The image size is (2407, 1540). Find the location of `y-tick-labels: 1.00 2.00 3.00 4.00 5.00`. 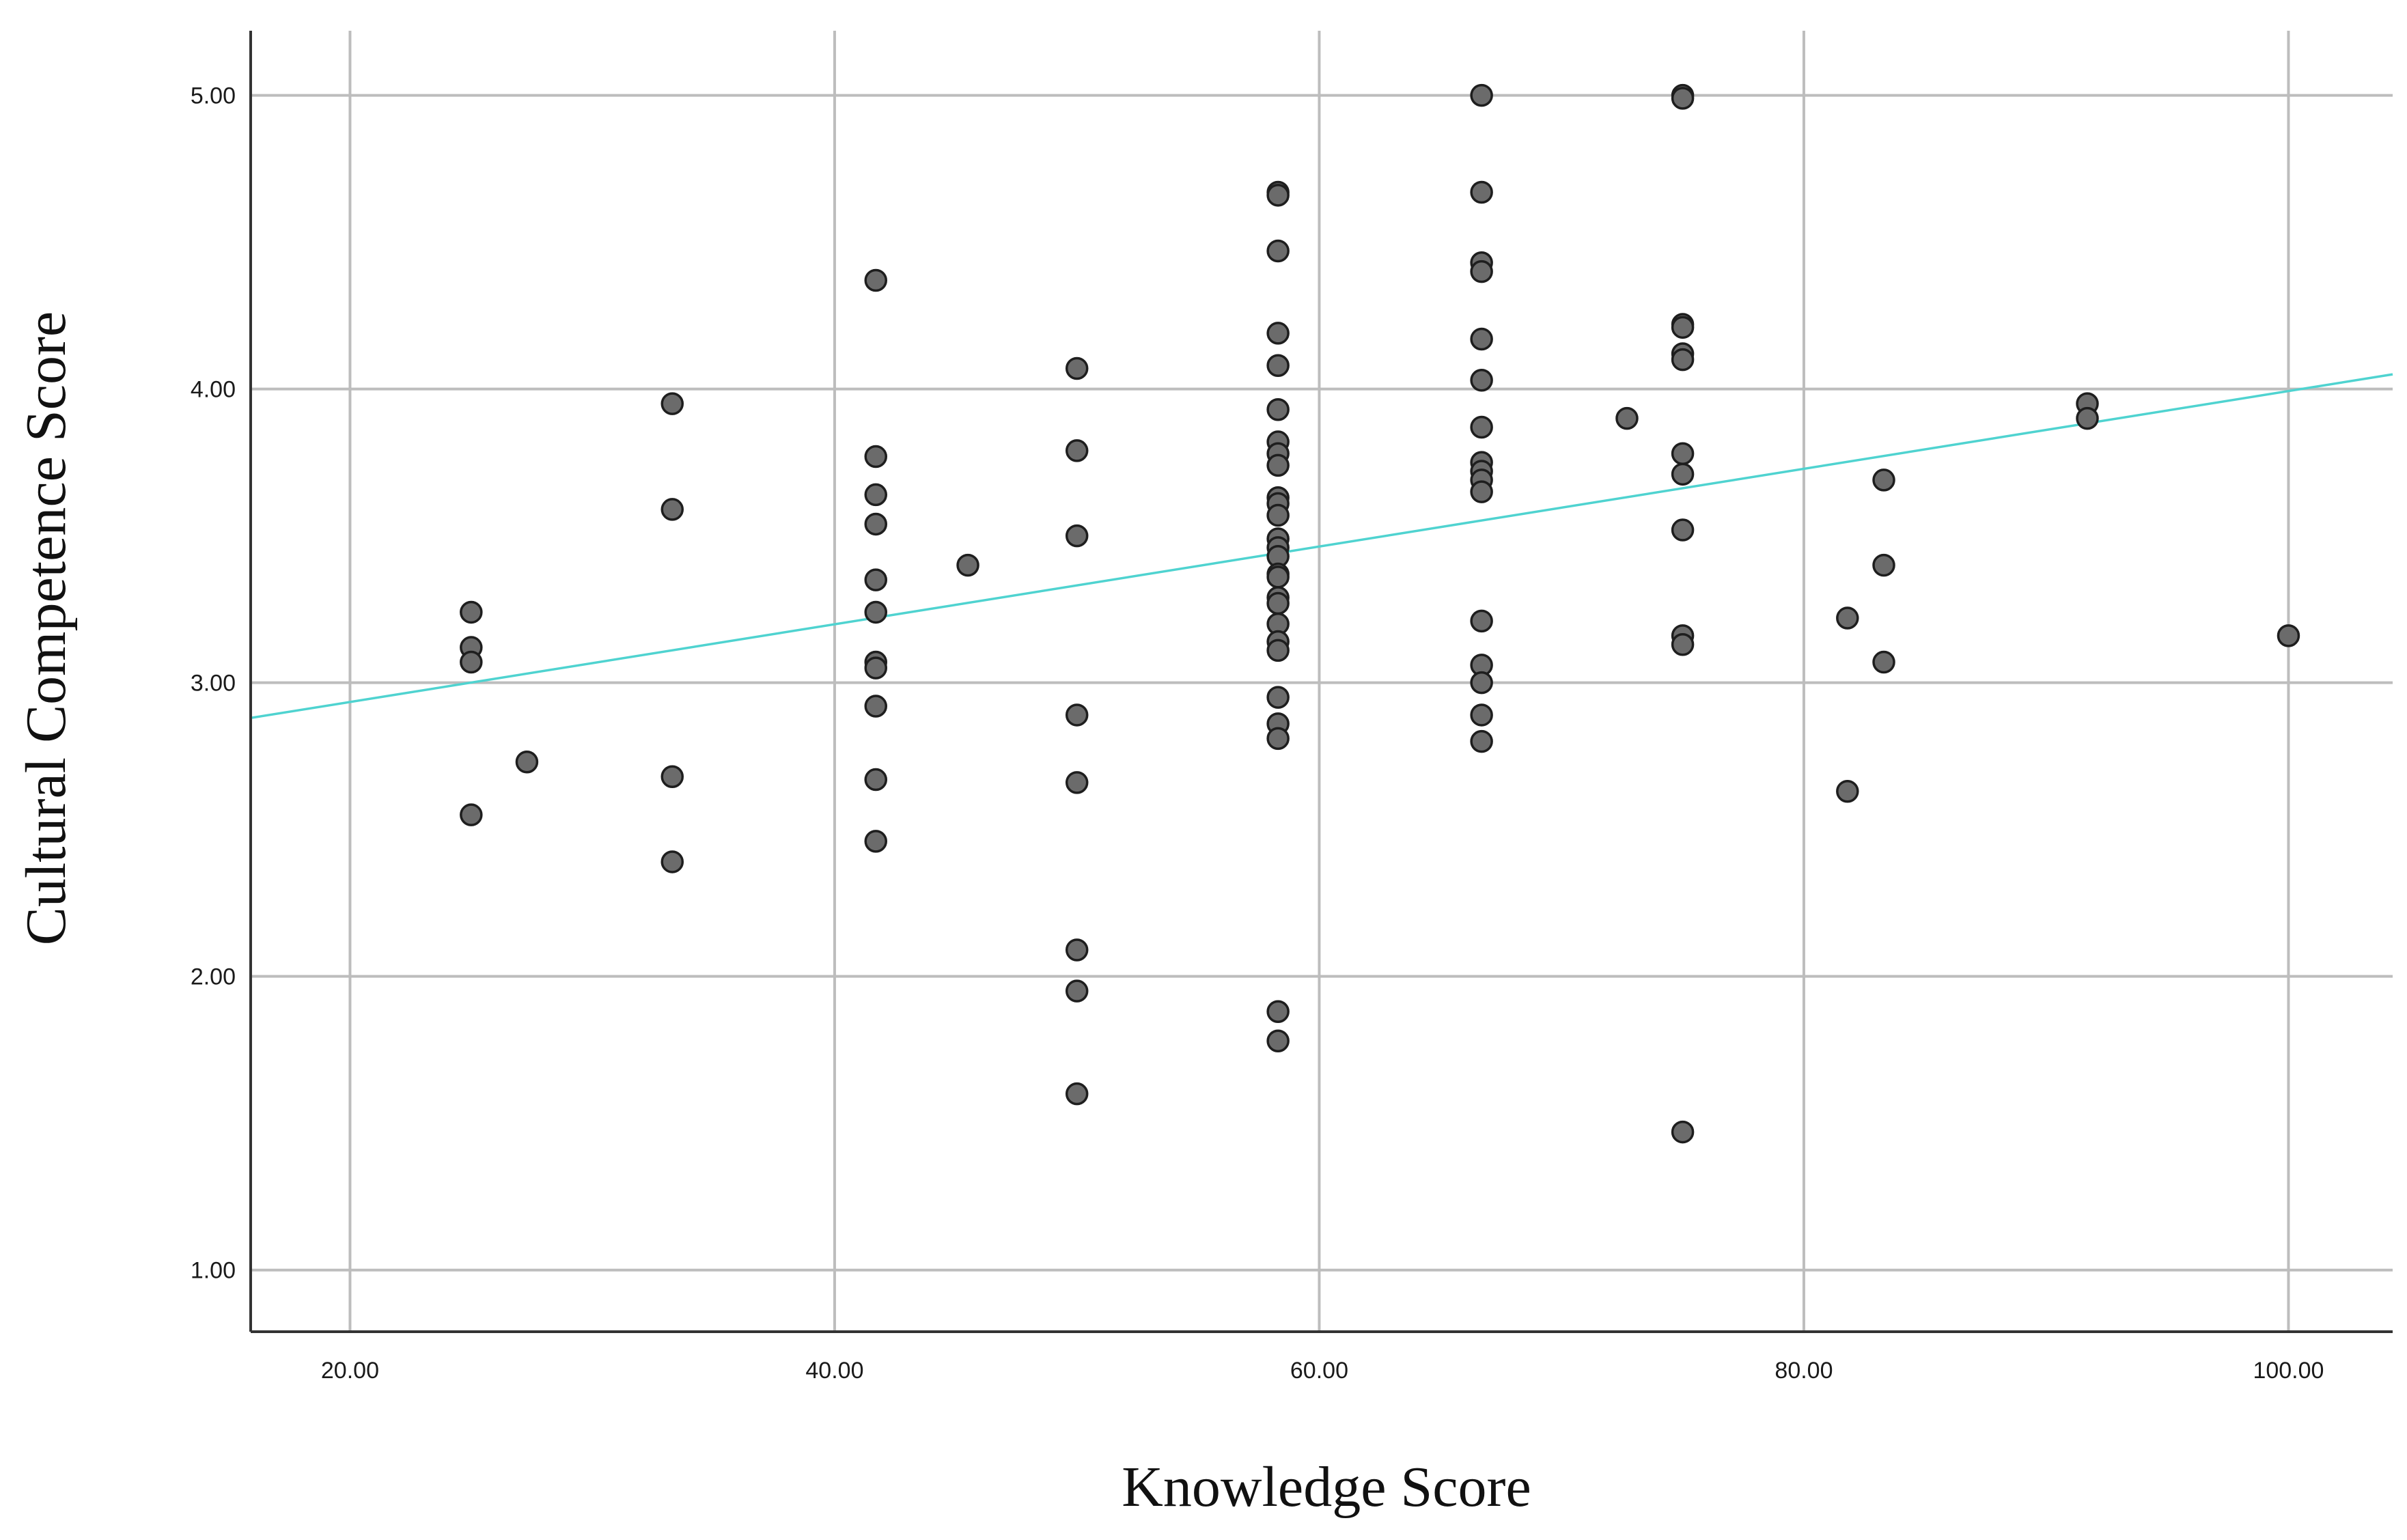

y-tick-labels: 1.00 2.00 3.00 4.00 5.00 is located at coordinates (213, 683).